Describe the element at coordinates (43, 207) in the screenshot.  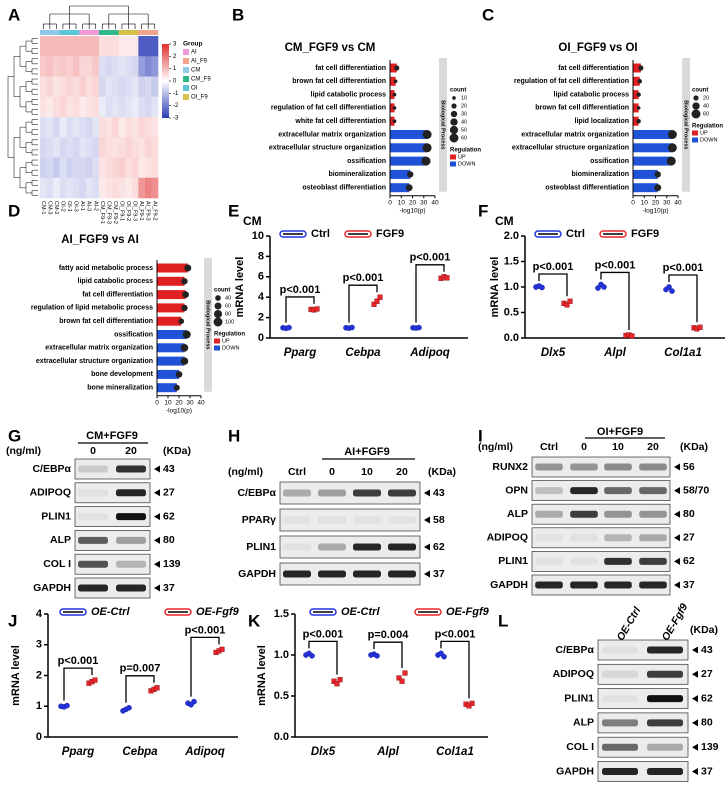
I see `column-label: CM-1` at that location.